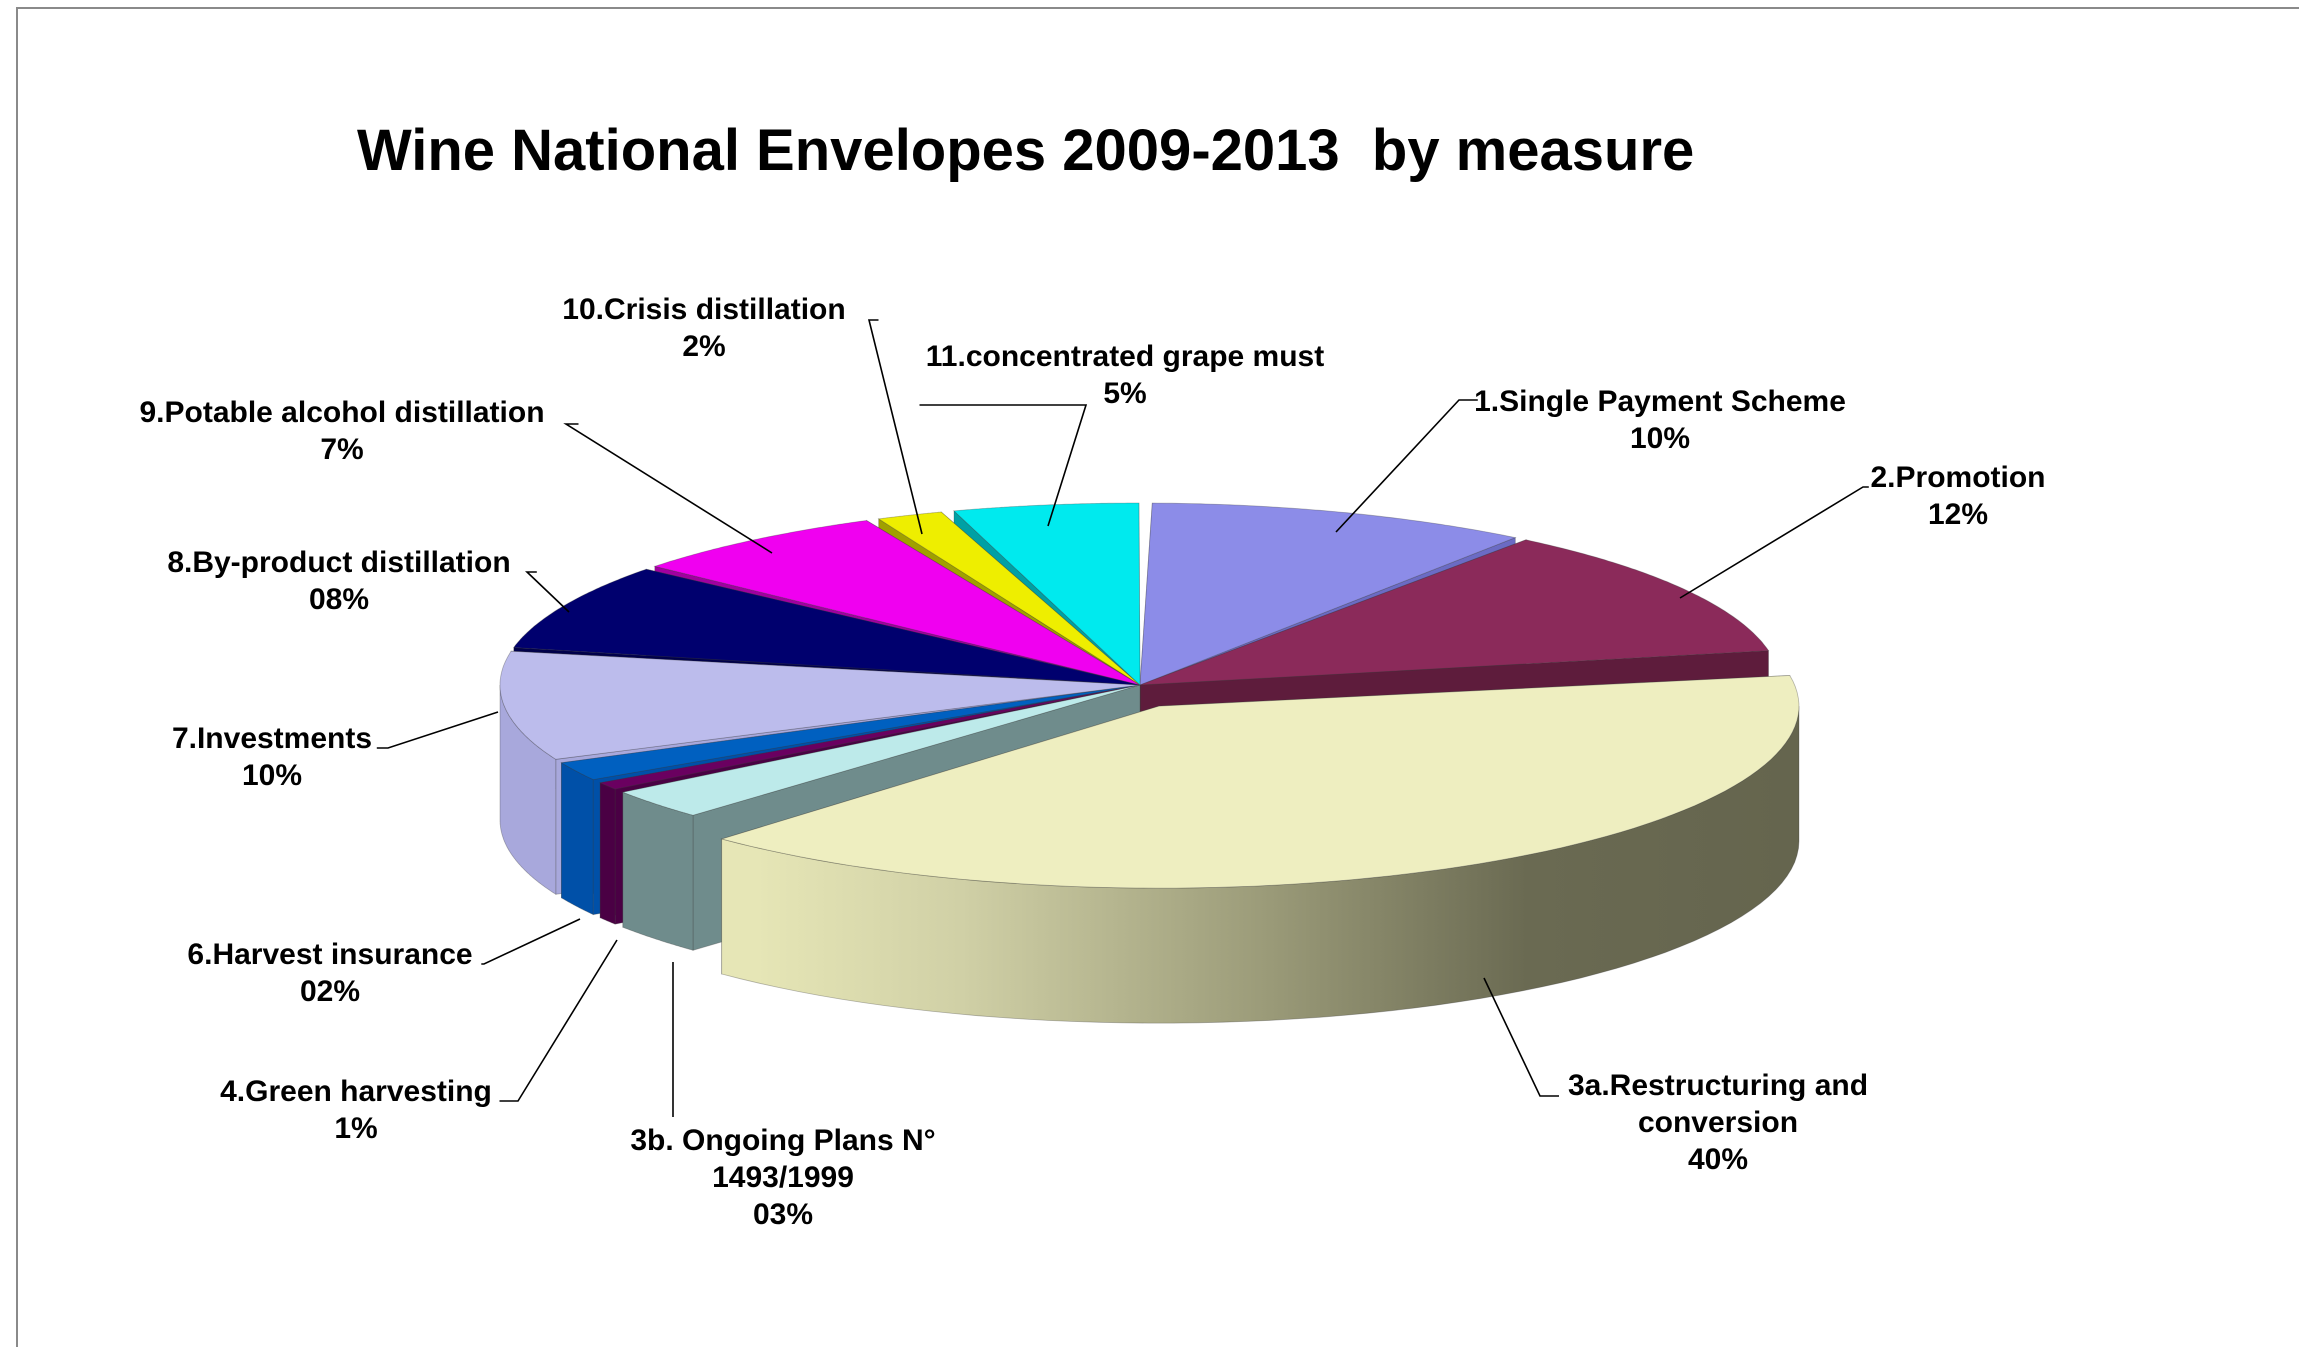  What do you see at coordinates (703, 309) in the screenshot?
I see `slice-label-10-name: 10.Crisis distillation` at bounding box center [703, 309].